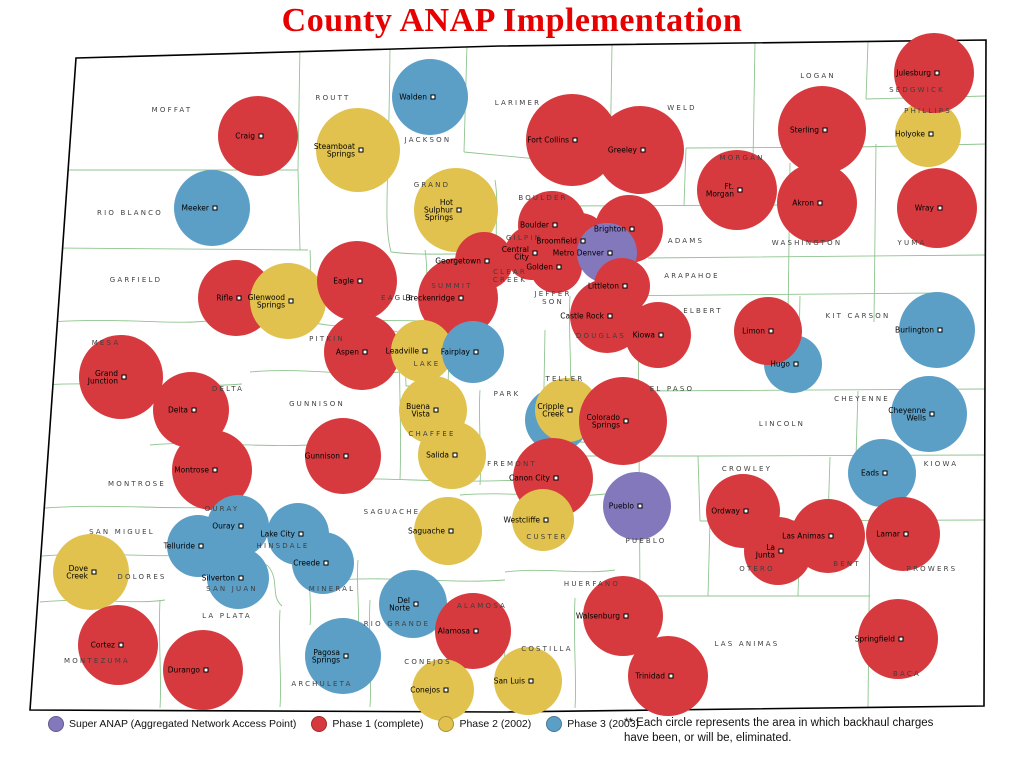  What do you see at coordinates (535, 253) in the screenshot?
I see `town-marker-central-city` at bounding box center [535, 253].